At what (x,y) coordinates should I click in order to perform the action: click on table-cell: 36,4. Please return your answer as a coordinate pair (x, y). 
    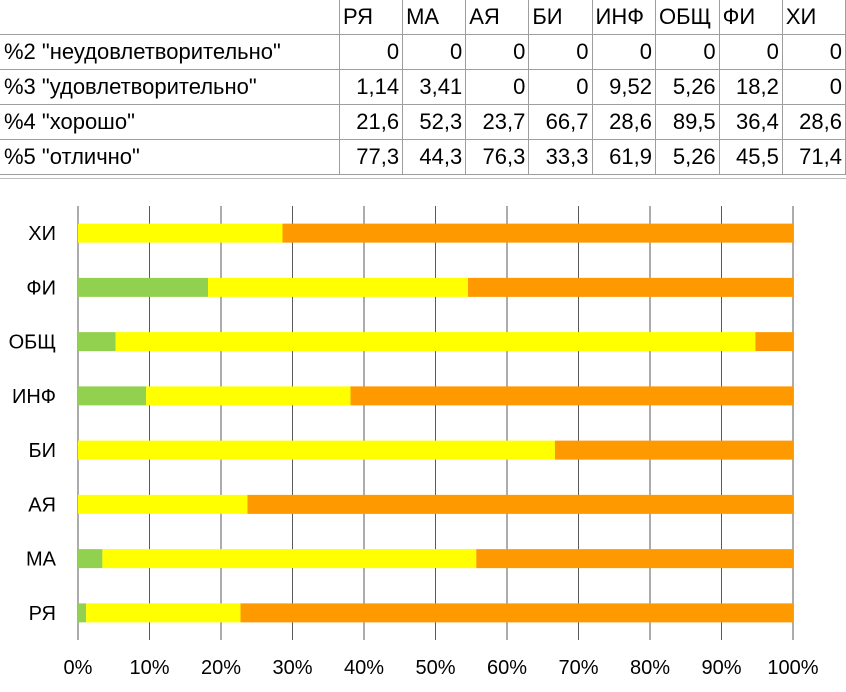
    Looking at the image, I should click on (750, 122).